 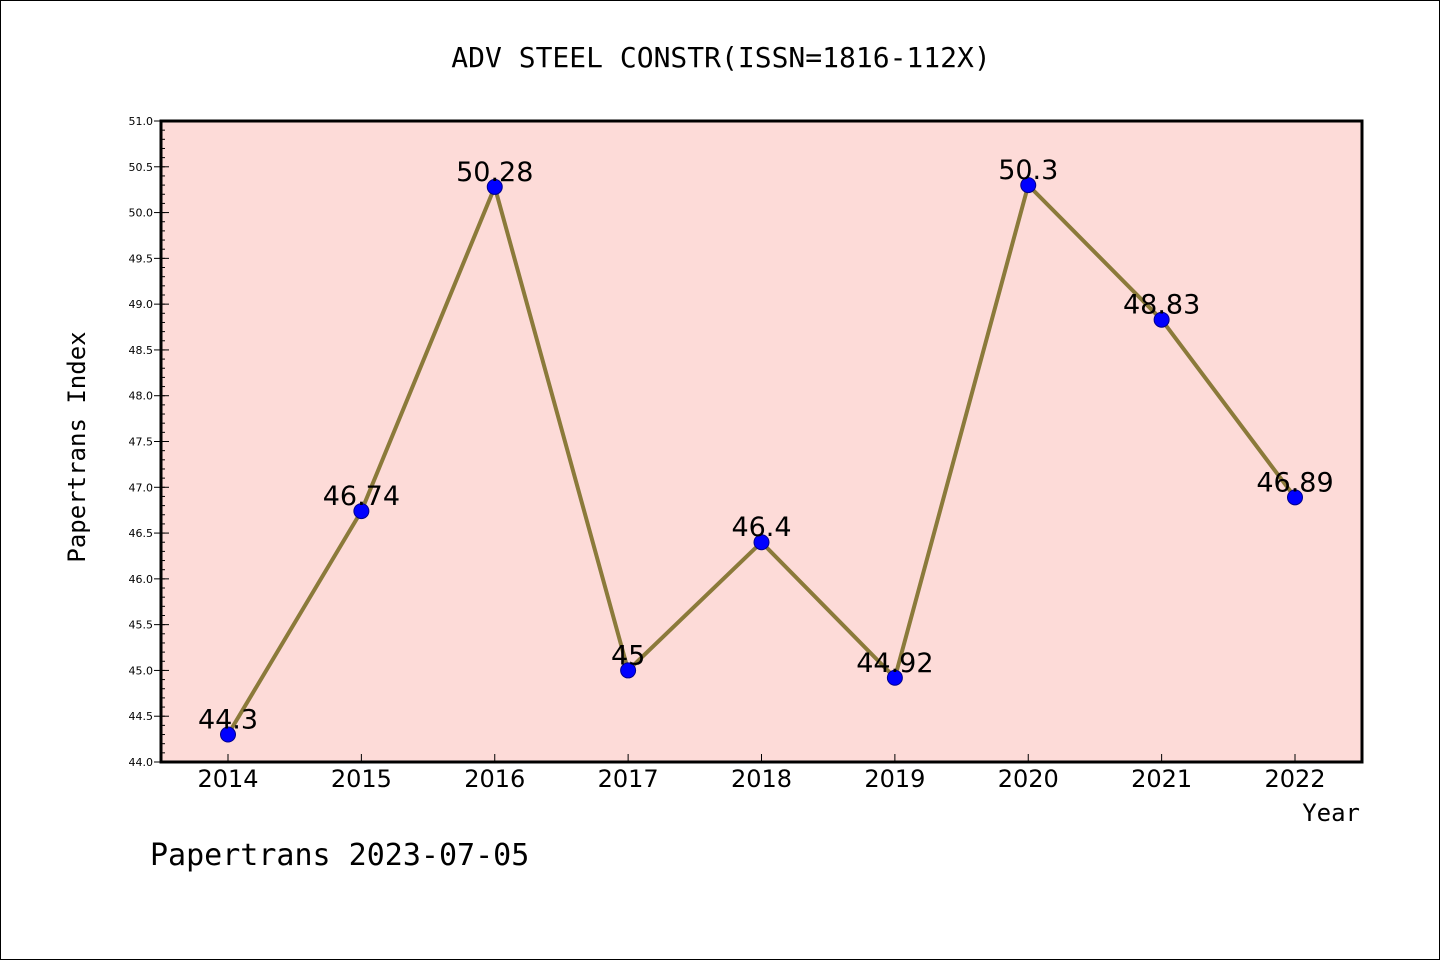 I want to click on x-tick-label: 2022, so click(x=1294, y=779).